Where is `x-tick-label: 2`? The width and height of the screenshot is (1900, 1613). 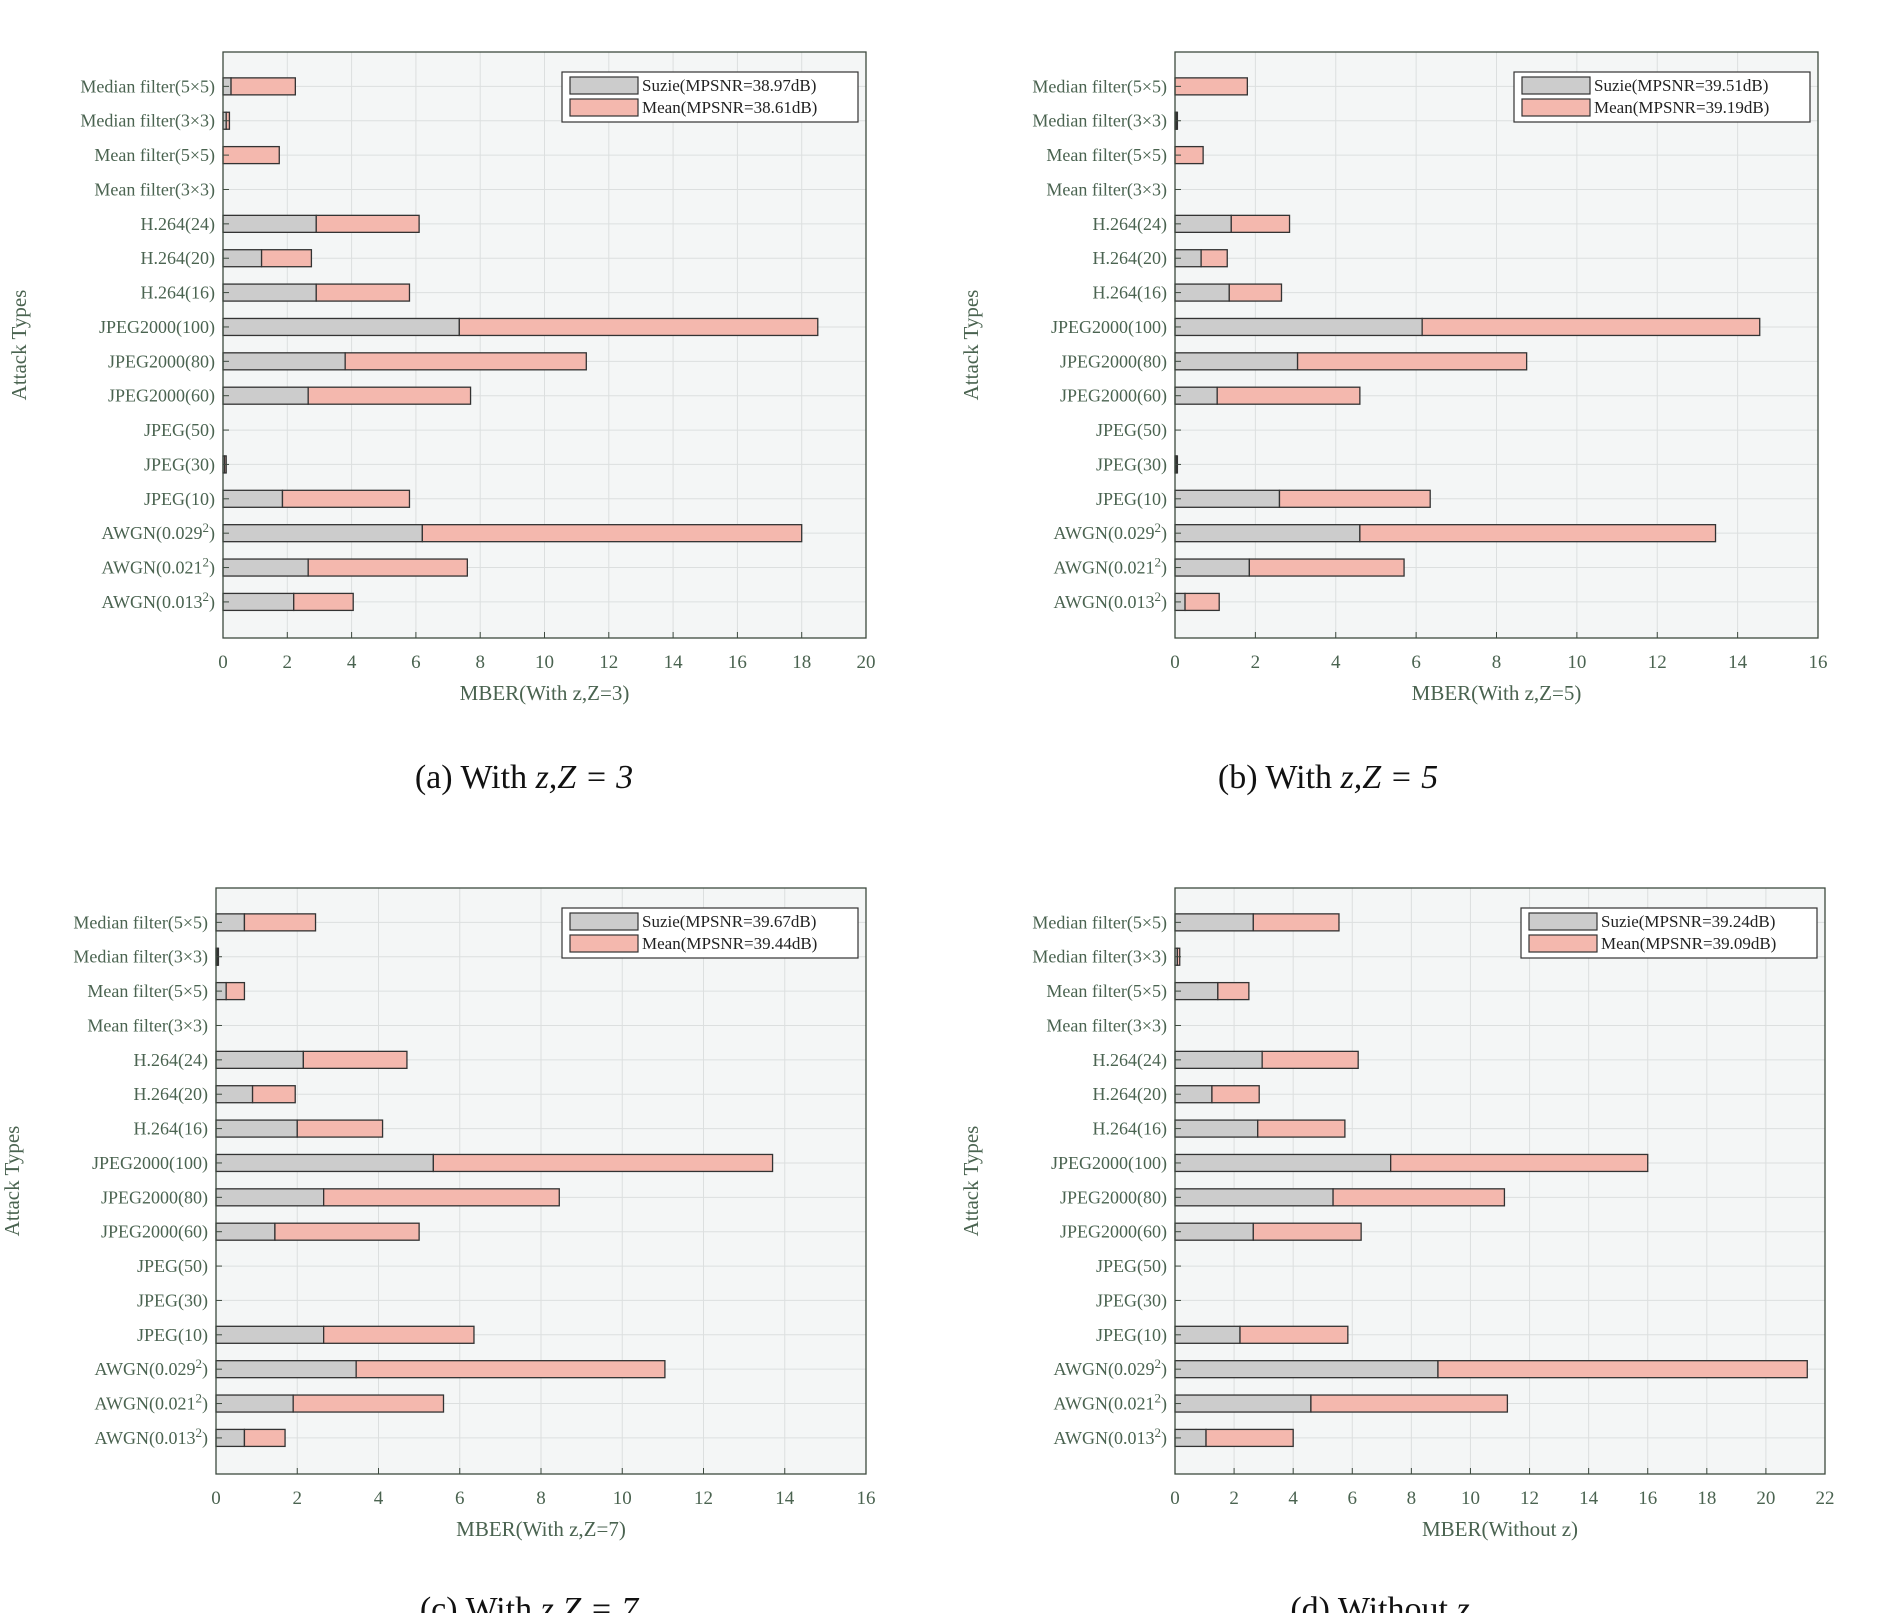
x-tick-label: 2 is located at coordinates (288, 662).